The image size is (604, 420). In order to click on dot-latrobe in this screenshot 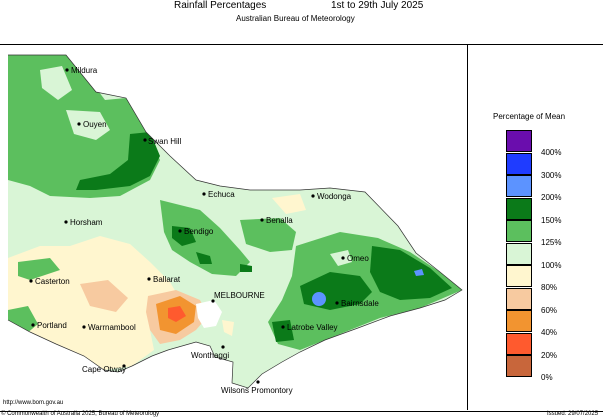, I will do `click(283, 327)`.